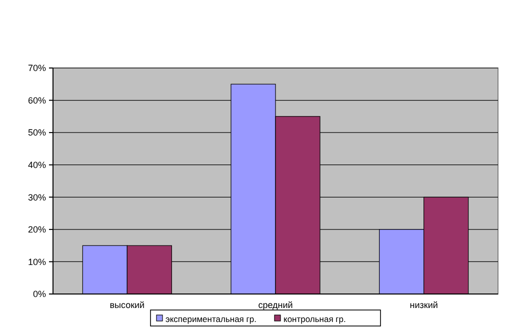  I want to click on y-tick-label: 40%, so click(37, 165).